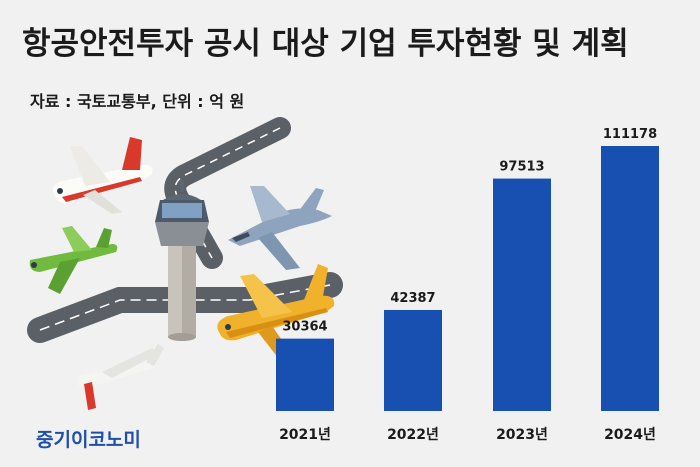 This screenshot has height=467, width=700. I want to click on x-axis-labels-group: 2021년 2022년 2023년 2024년, so click(467, 435).